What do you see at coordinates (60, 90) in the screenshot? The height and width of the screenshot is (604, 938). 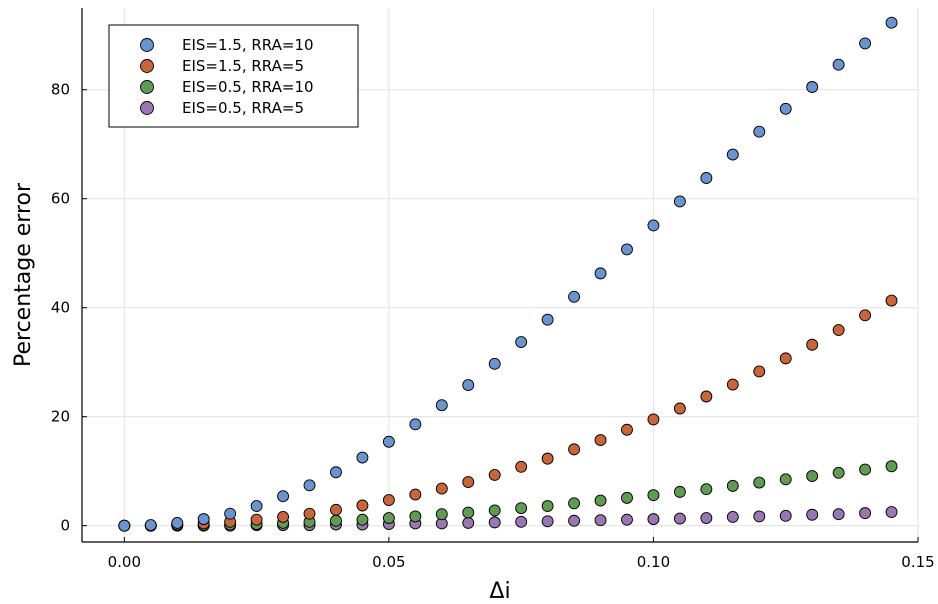 I see `y-tick-label: 80` at bounding box center [60, 90].